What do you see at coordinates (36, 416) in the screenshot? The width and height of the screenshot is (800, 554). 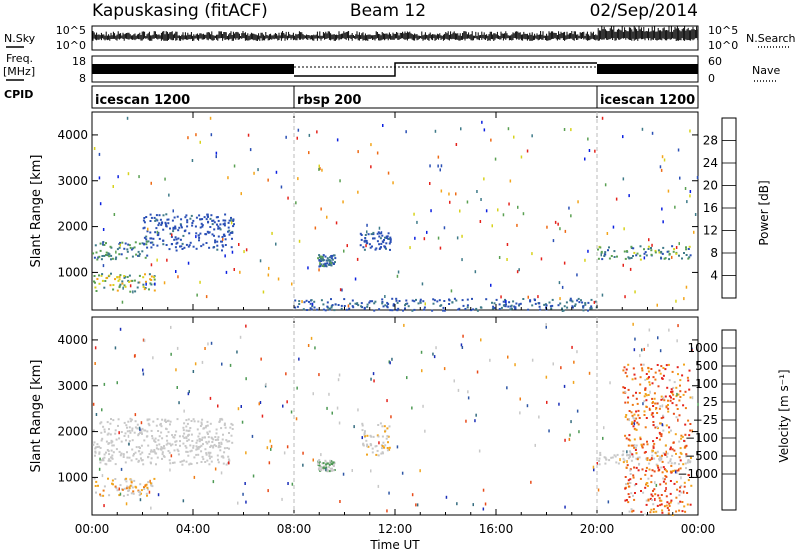 I see `velocity-ylabel: Slant Range [km]` at bounding box center [36, 416].